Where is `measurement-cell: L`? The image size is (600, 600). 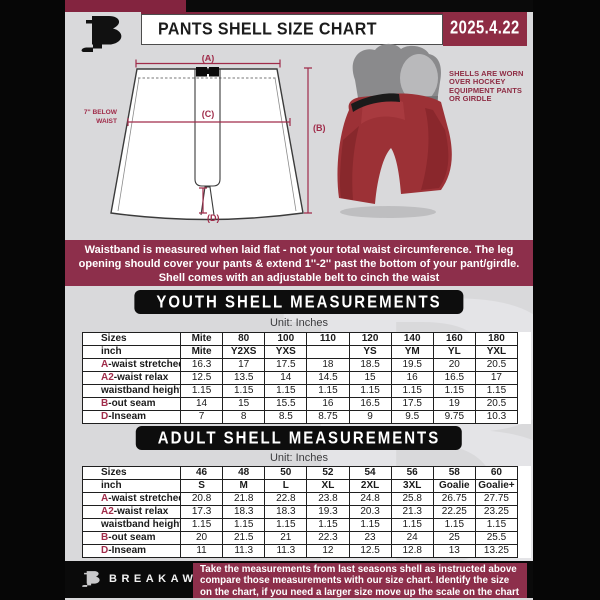 measurement-cell: L is located at coordinates (286, 486).